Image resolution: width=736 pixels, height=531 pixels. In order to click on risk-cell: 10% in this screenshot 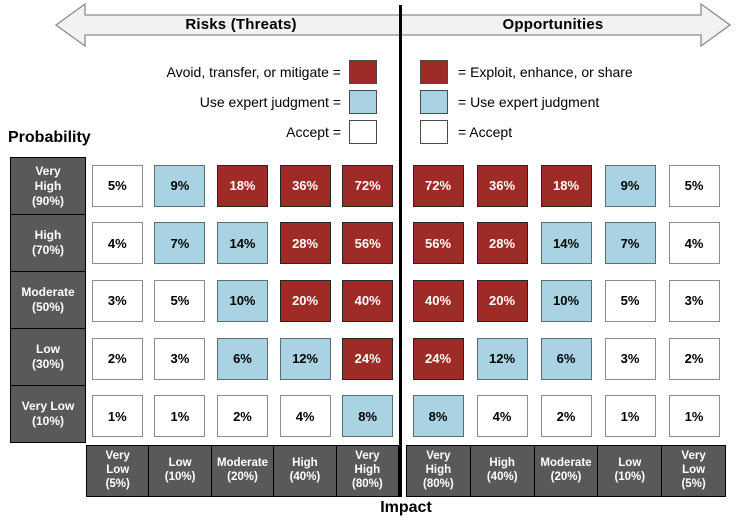, I will do `click(242, 300)`.